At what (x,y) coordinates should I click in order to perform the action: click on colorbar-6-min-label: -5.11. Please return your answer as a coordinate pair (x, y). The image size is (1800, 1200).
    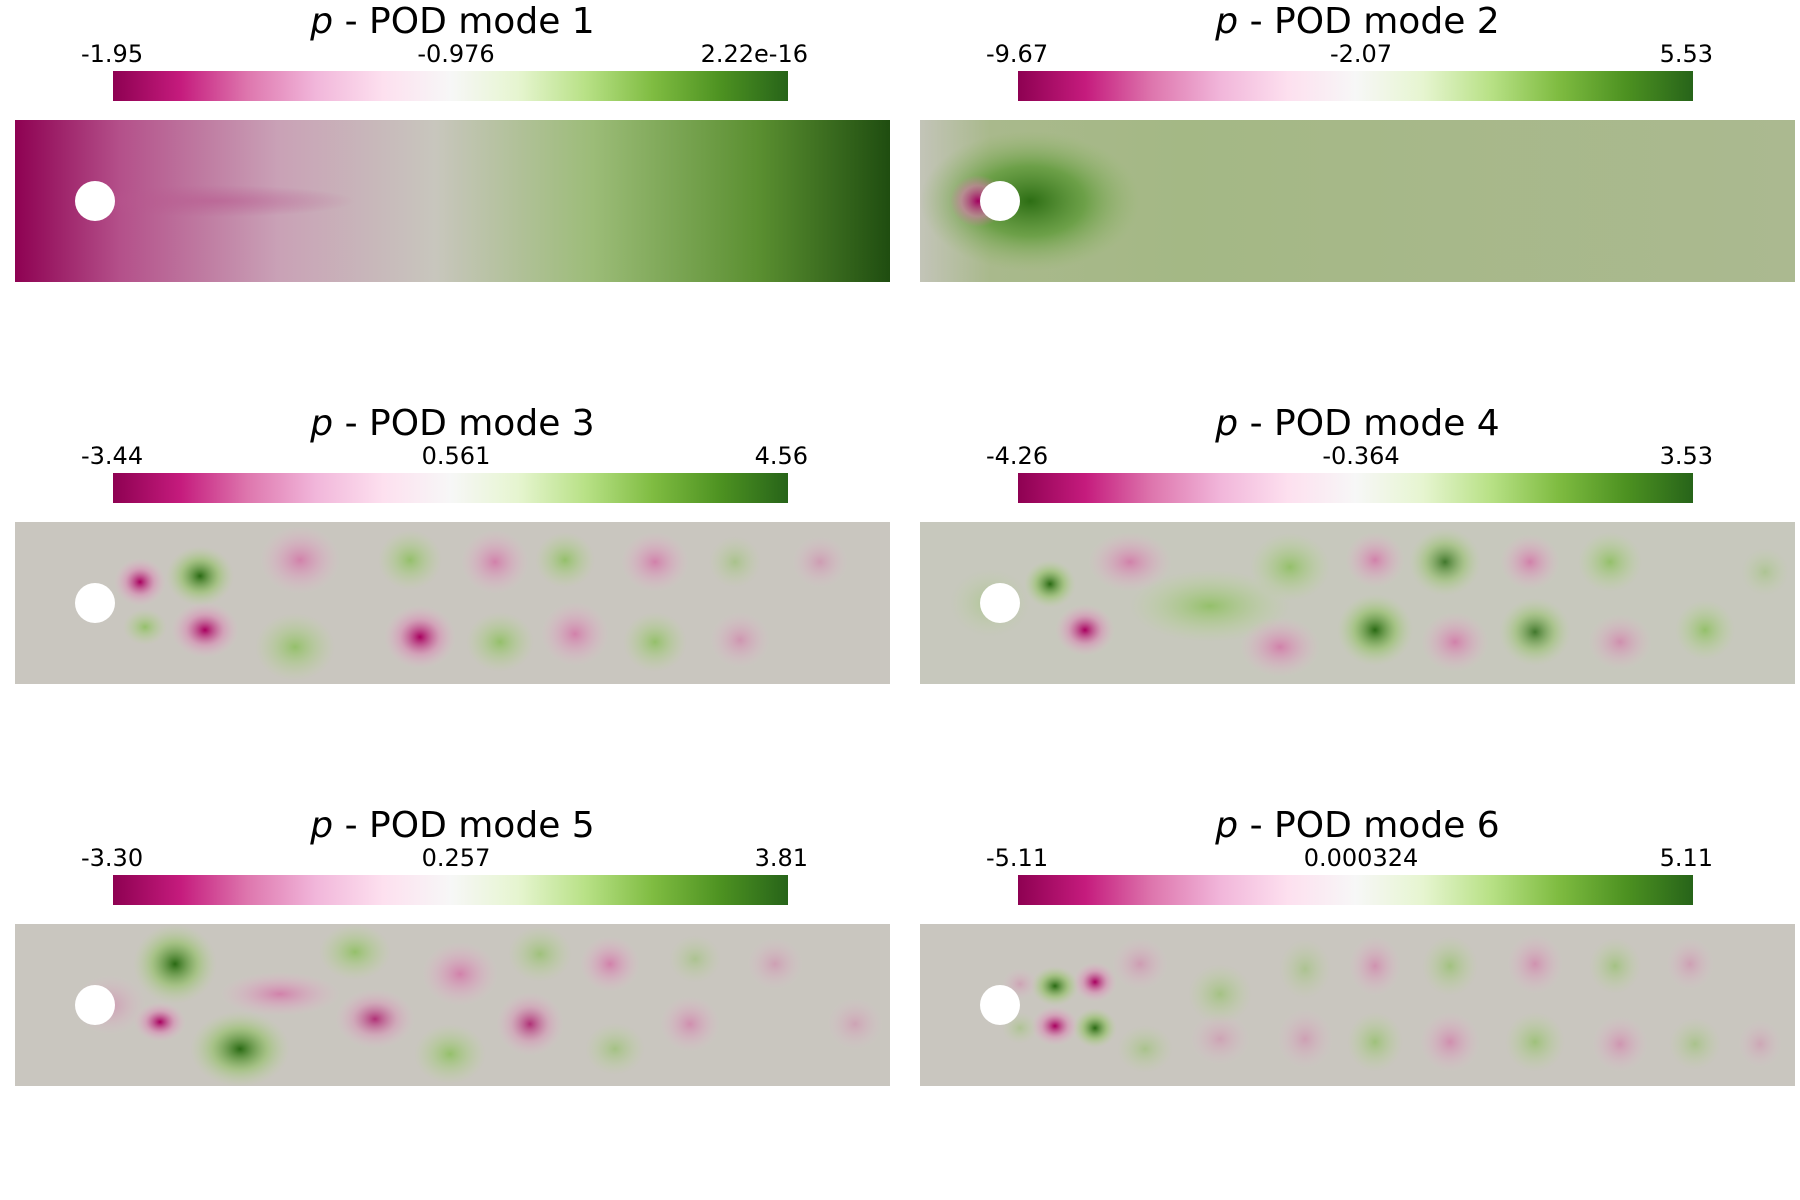
    Looking at the image, I should click on (1017, 858).